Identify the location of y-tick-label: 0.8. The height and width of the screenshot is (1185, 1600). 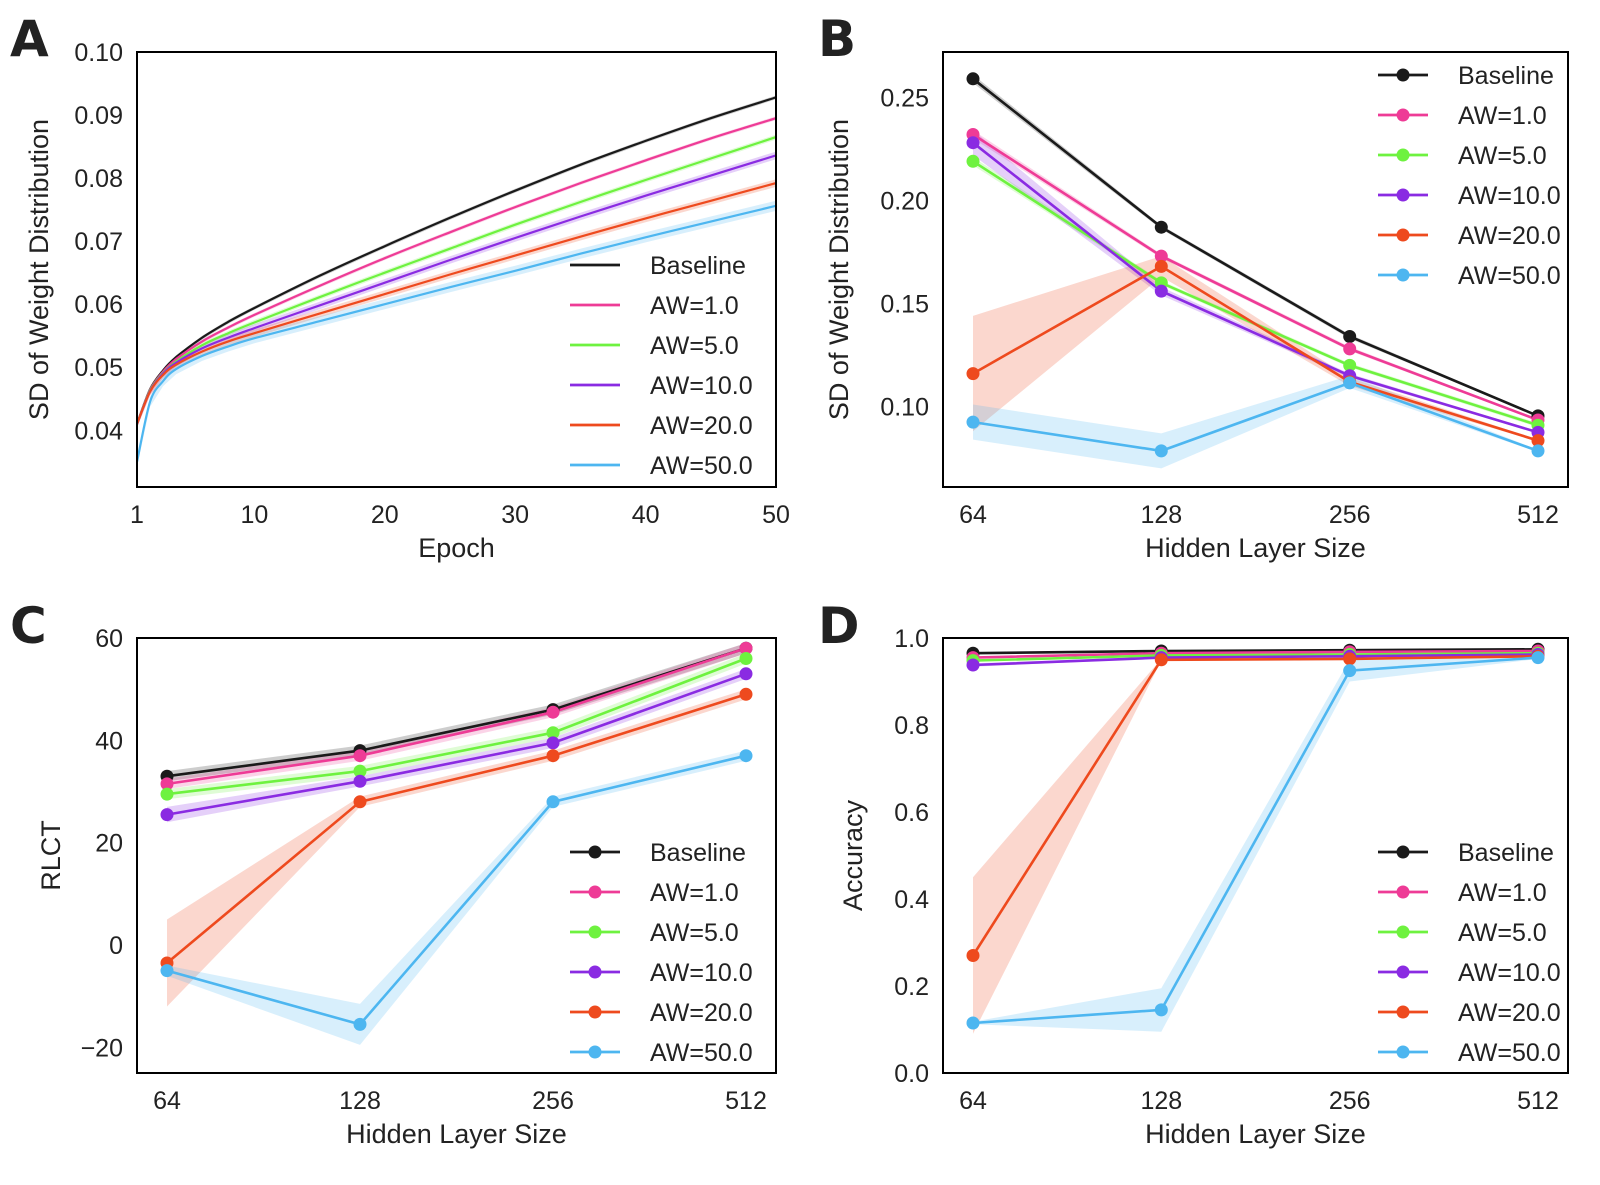
(911, 726).